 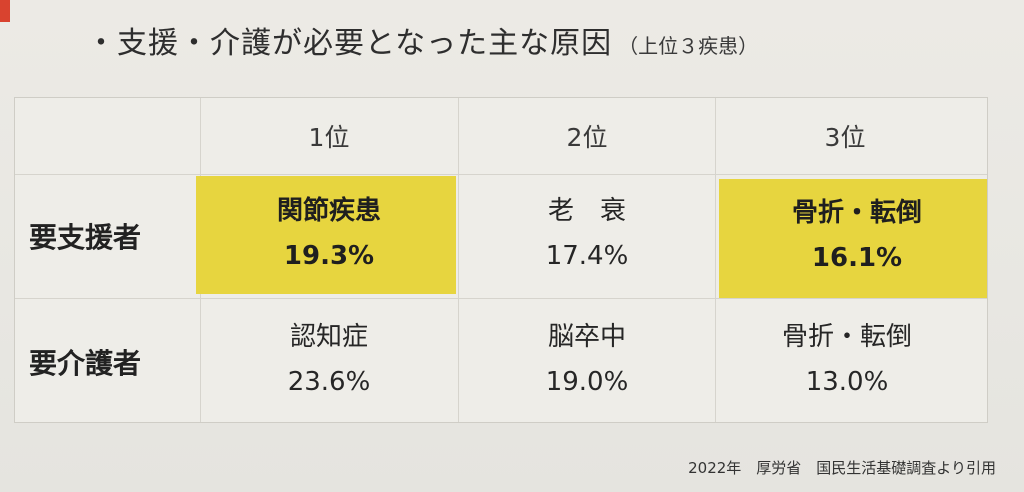 I want to click on cell-support-rank2: 老 衰 17.4%, so click(x=587, y=234).